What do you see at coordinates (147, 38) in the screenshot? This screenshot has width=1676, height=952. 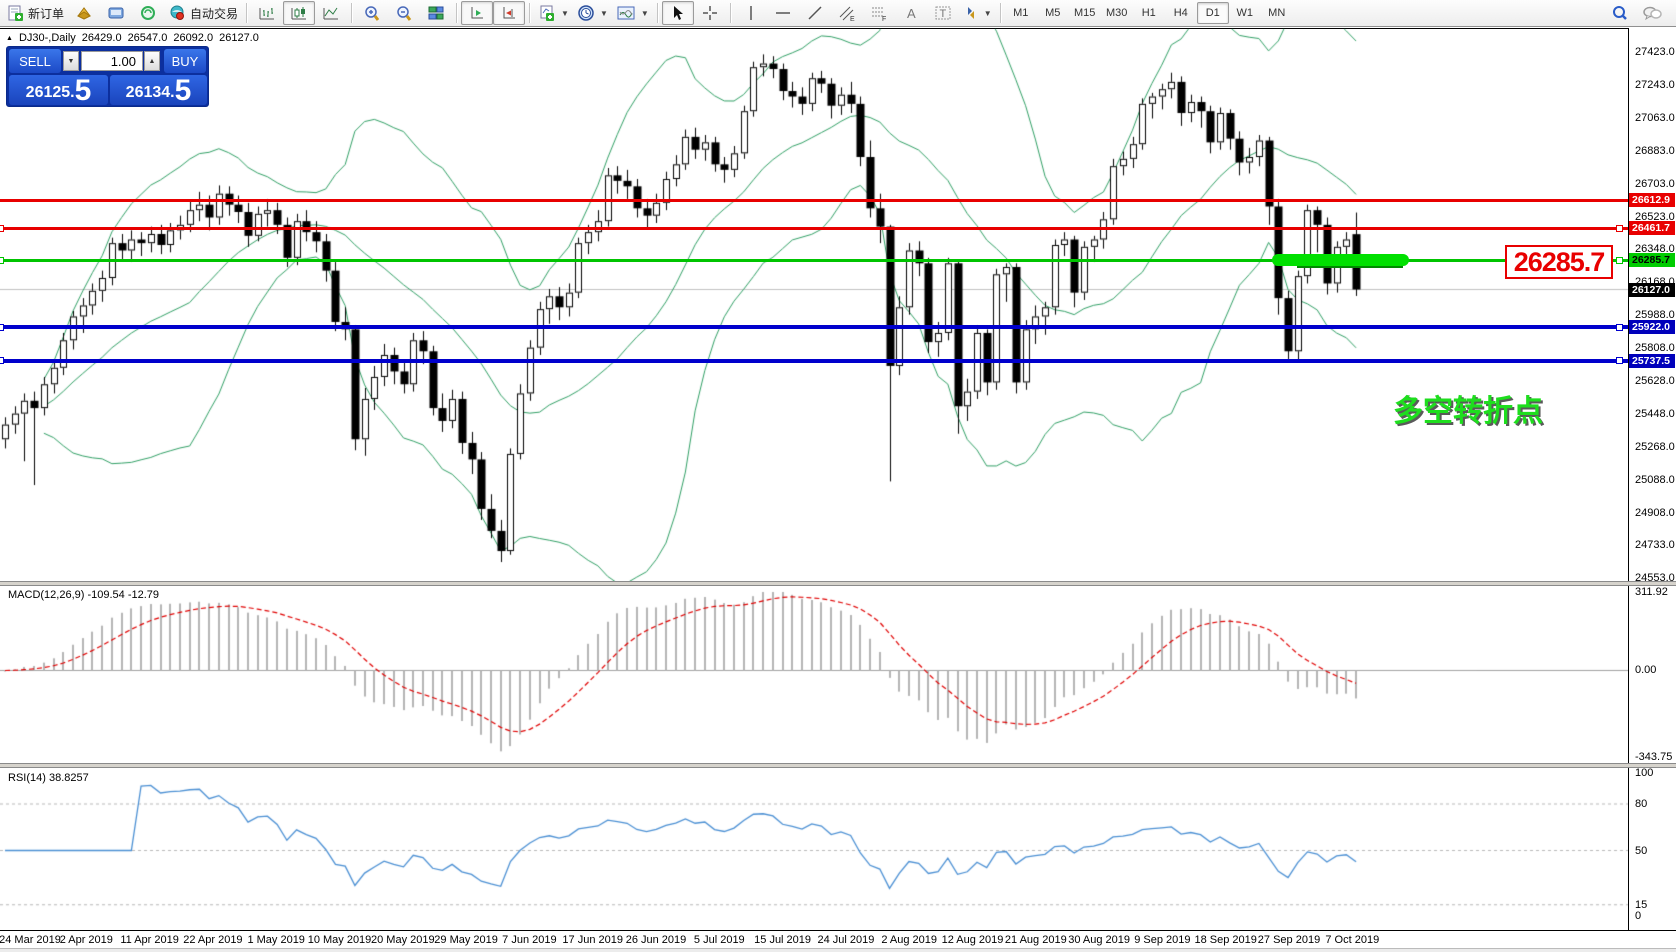 I see `ohlc-high: 26547.0` at bounding box center [147, 38].